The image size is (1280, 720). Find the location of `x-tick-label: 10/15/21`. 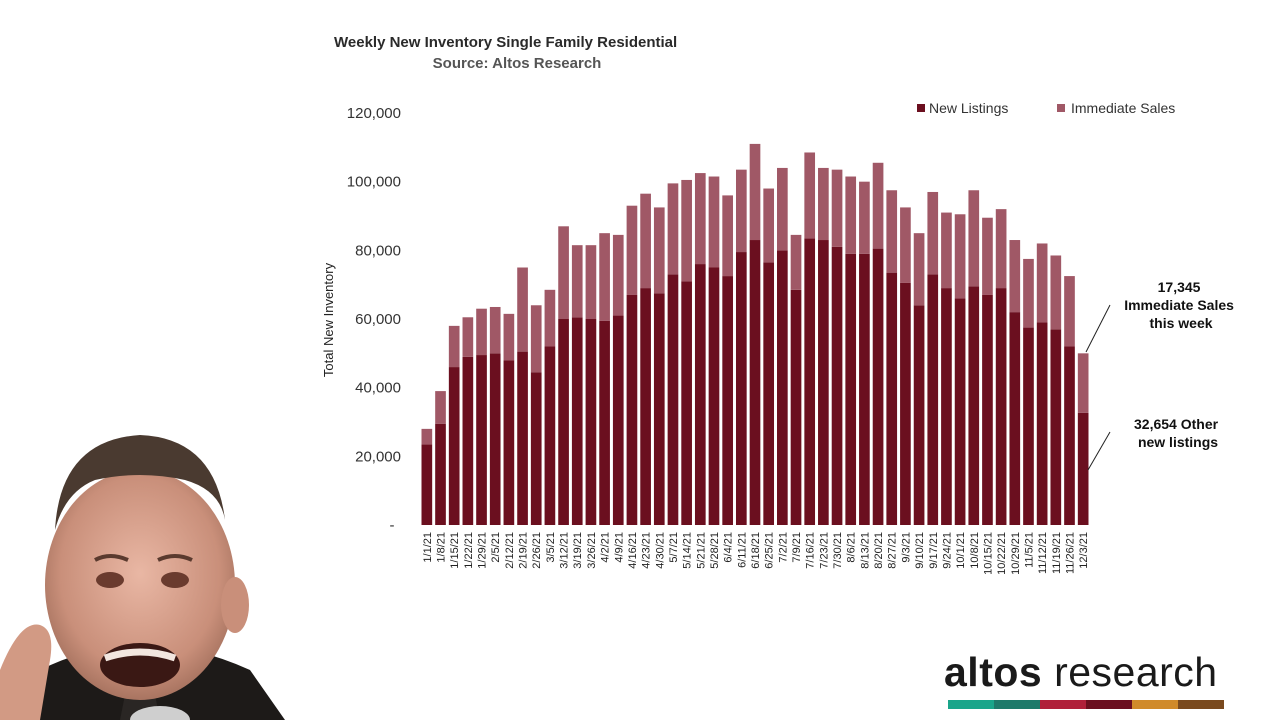

x-tick-label: 10/15/21 is located at coordinates (988, 553).